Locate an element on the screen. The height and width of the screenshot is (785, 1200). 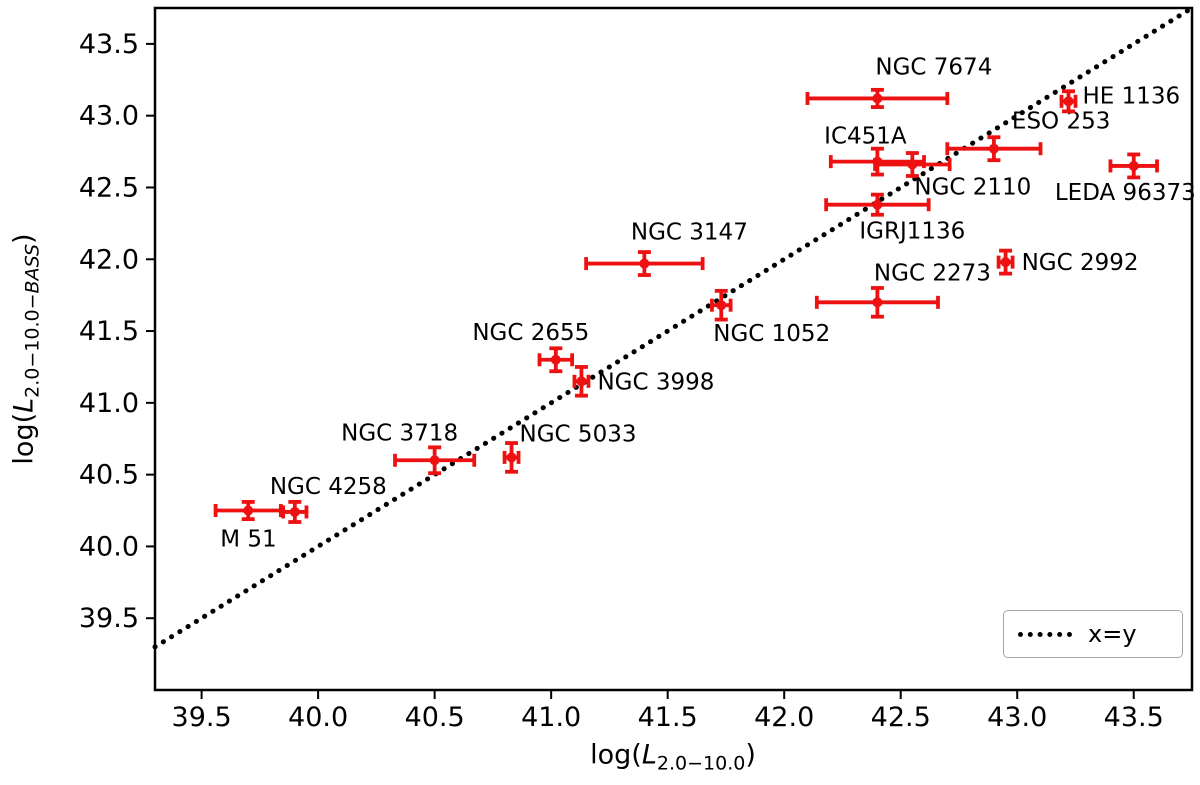
y-axis-title: log(L2.0−10.0−BASS) is located at coordinates (25, 348).